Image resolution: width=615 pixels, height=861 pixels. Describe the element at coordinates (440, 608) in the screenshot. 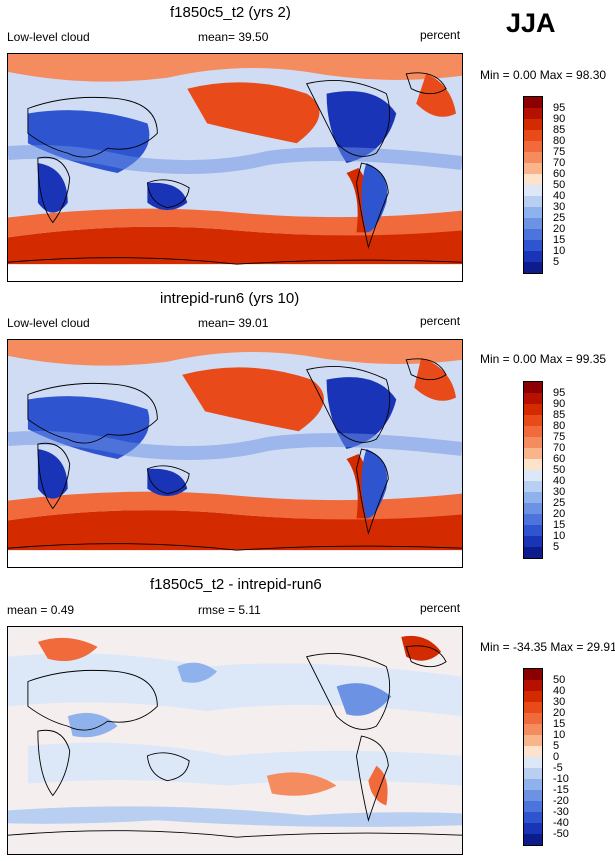

I see `panel-3-units: percent` at that location.